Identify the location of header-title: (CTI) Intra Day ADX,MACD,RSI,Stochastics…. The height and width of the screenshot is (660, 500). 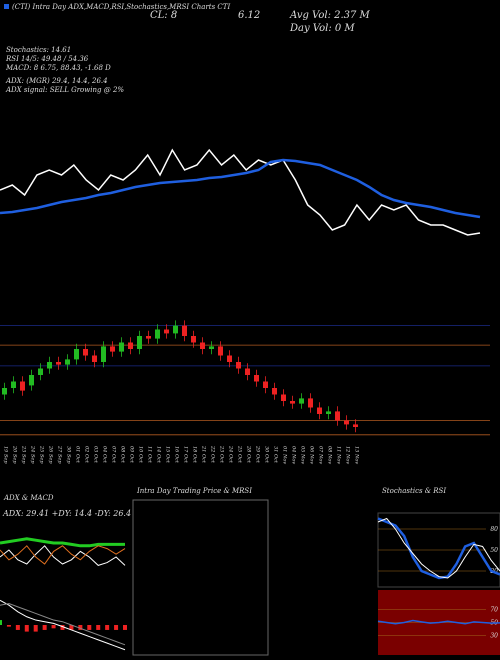
(121, 7).